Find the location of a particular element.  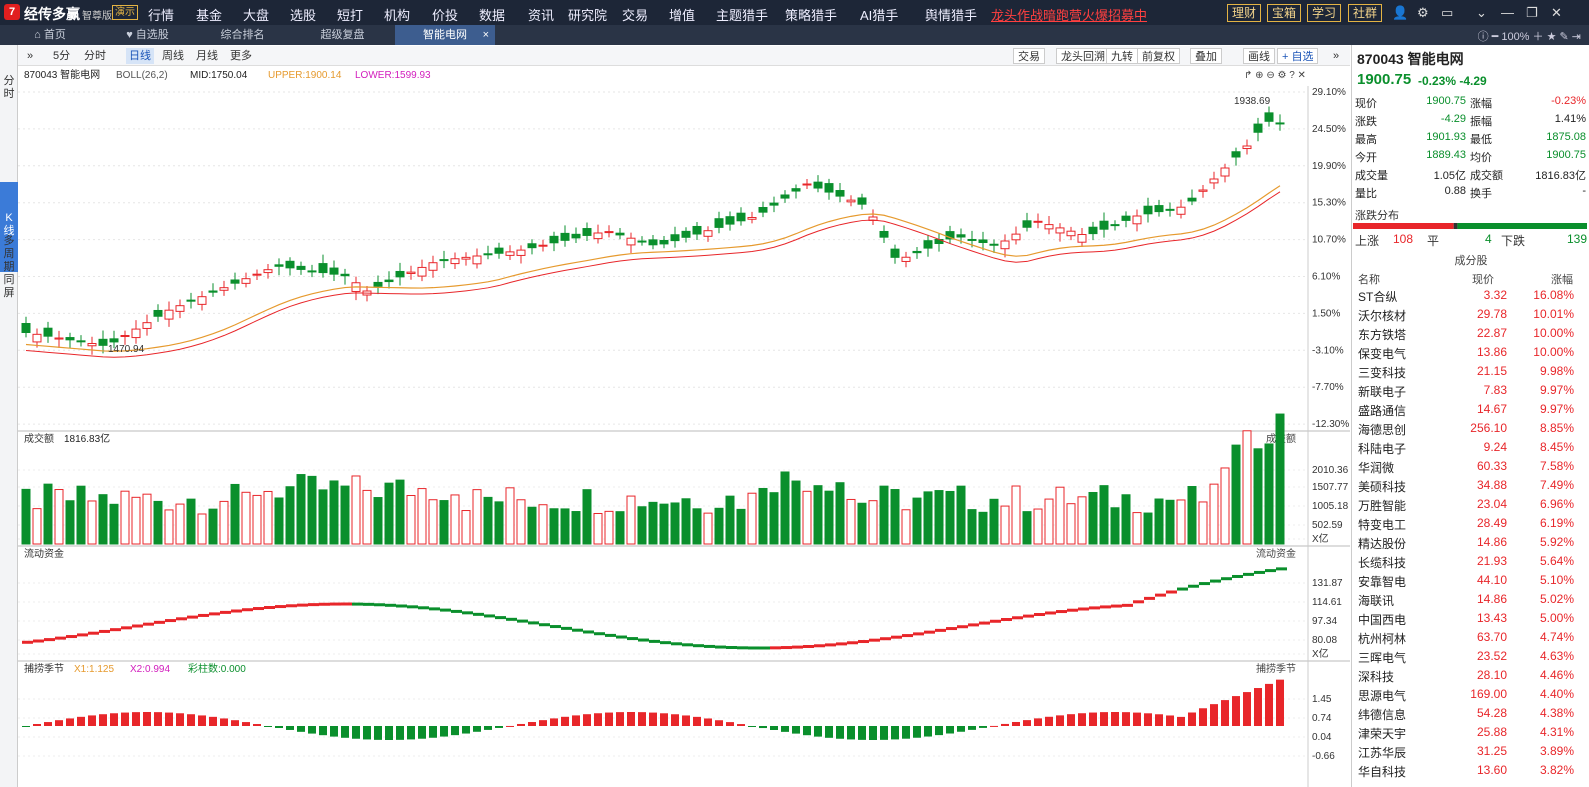

menu-item: 短打 is located at coordinates (350, 15).